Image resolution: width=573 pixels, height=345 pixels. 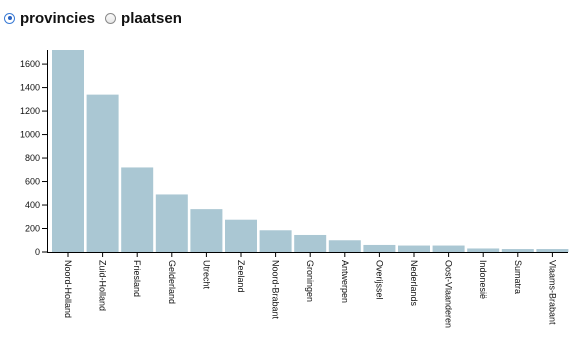 I want to click on y-tick-label: 1400, so click(x=30, y=88).